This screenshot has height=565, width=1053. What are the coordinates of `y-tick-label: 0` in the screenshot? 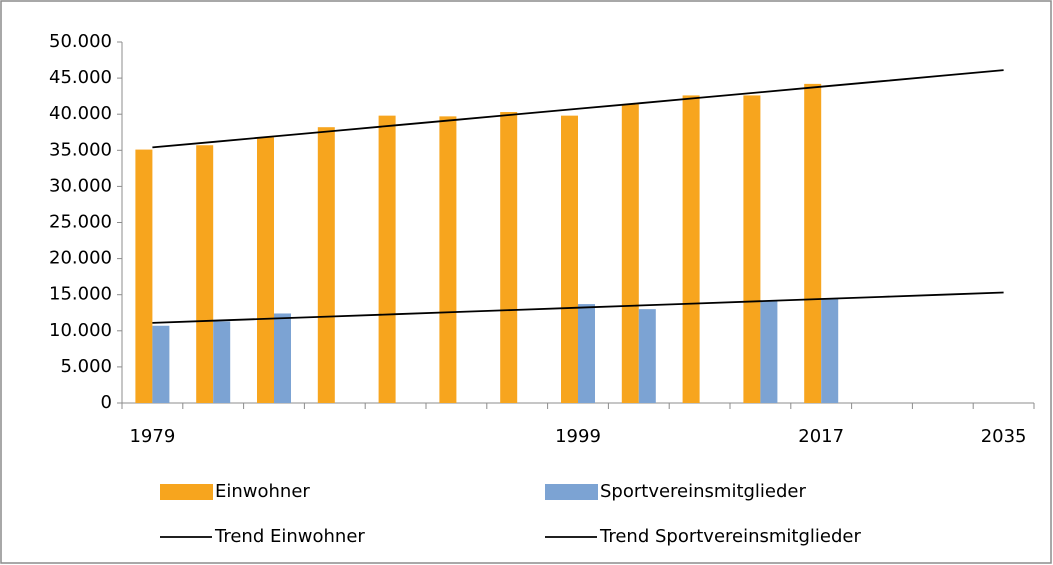 It's located at (106, 402).